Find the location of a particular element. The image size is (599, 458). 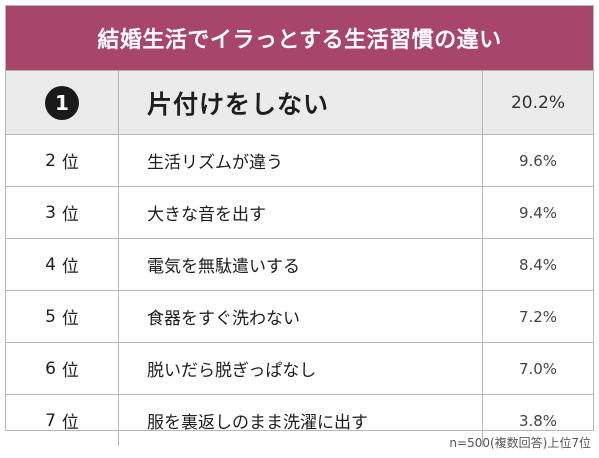

rank-cell: 1 is located at coordinates (62, 102).